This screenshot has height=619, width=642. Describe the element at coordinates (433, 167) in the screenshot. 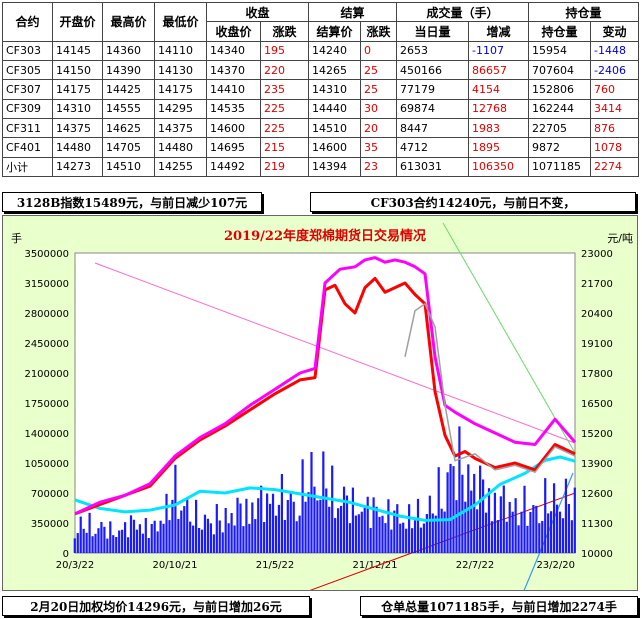

I see `cell-volume: 613031` at that location.